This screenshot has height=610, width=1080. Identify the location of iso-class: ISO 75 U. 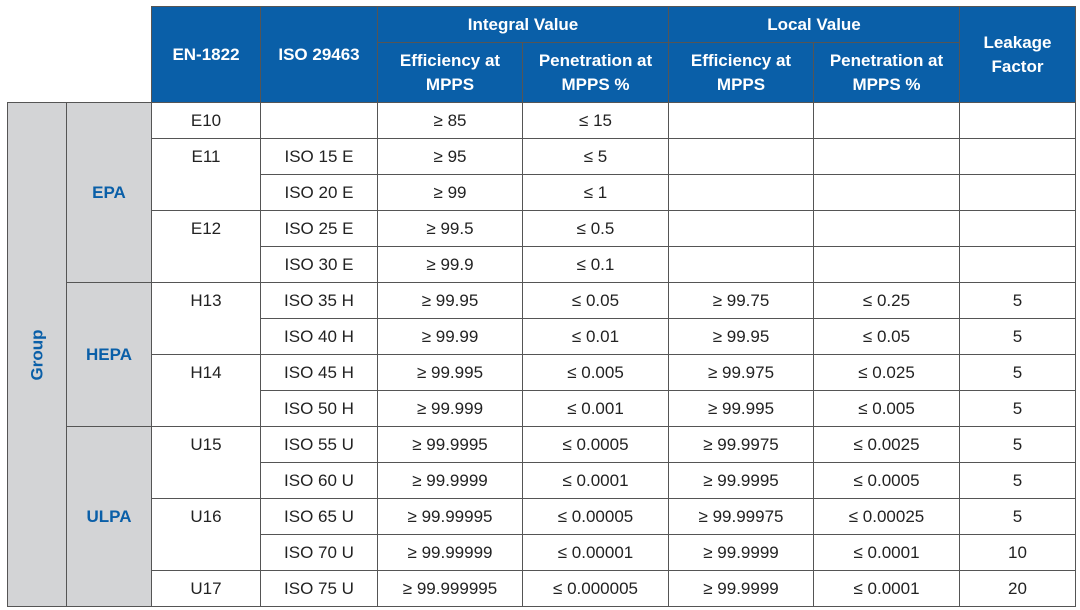
(319, 588).